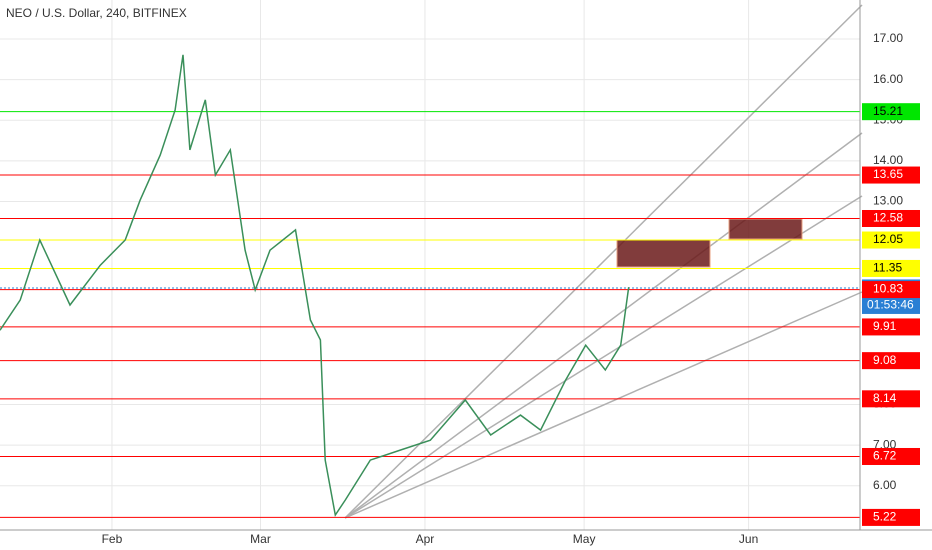 The width and height of the screenshot is (932, 550). What do you see at coordinates (425, 539) in the screenshot?
I see `x-tick-label: Apr` at bounding box center [425, 539].